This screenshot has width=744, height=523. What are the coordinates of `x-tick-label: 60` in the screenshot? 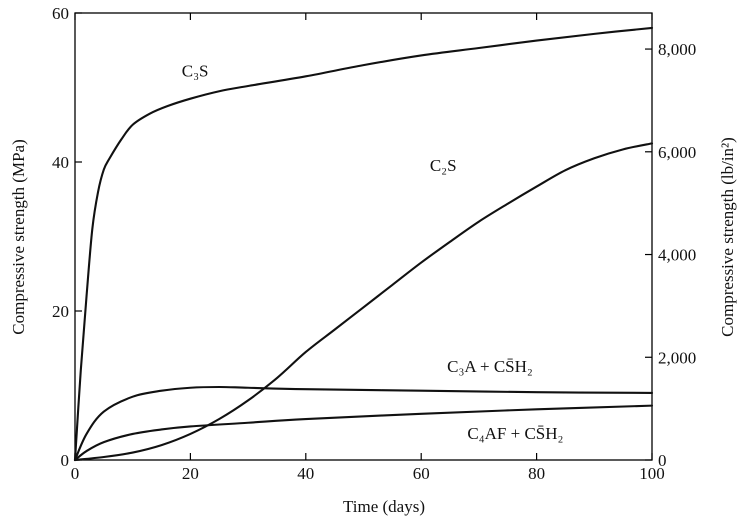 It's located at (421, 473).